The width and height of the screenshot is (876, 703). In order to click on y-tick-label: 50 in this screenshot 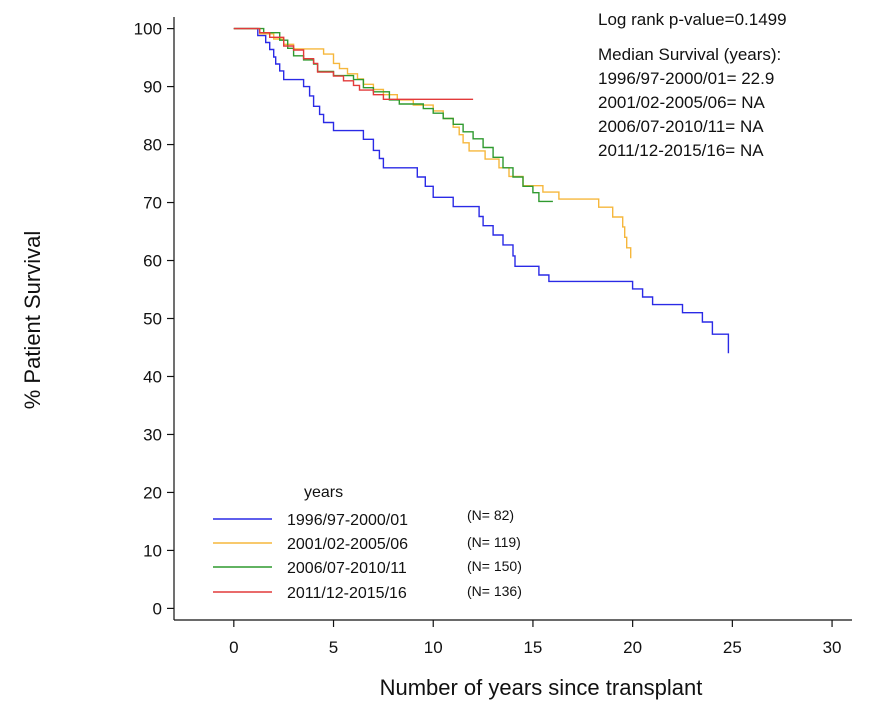, I will do `click(152, 319)`.